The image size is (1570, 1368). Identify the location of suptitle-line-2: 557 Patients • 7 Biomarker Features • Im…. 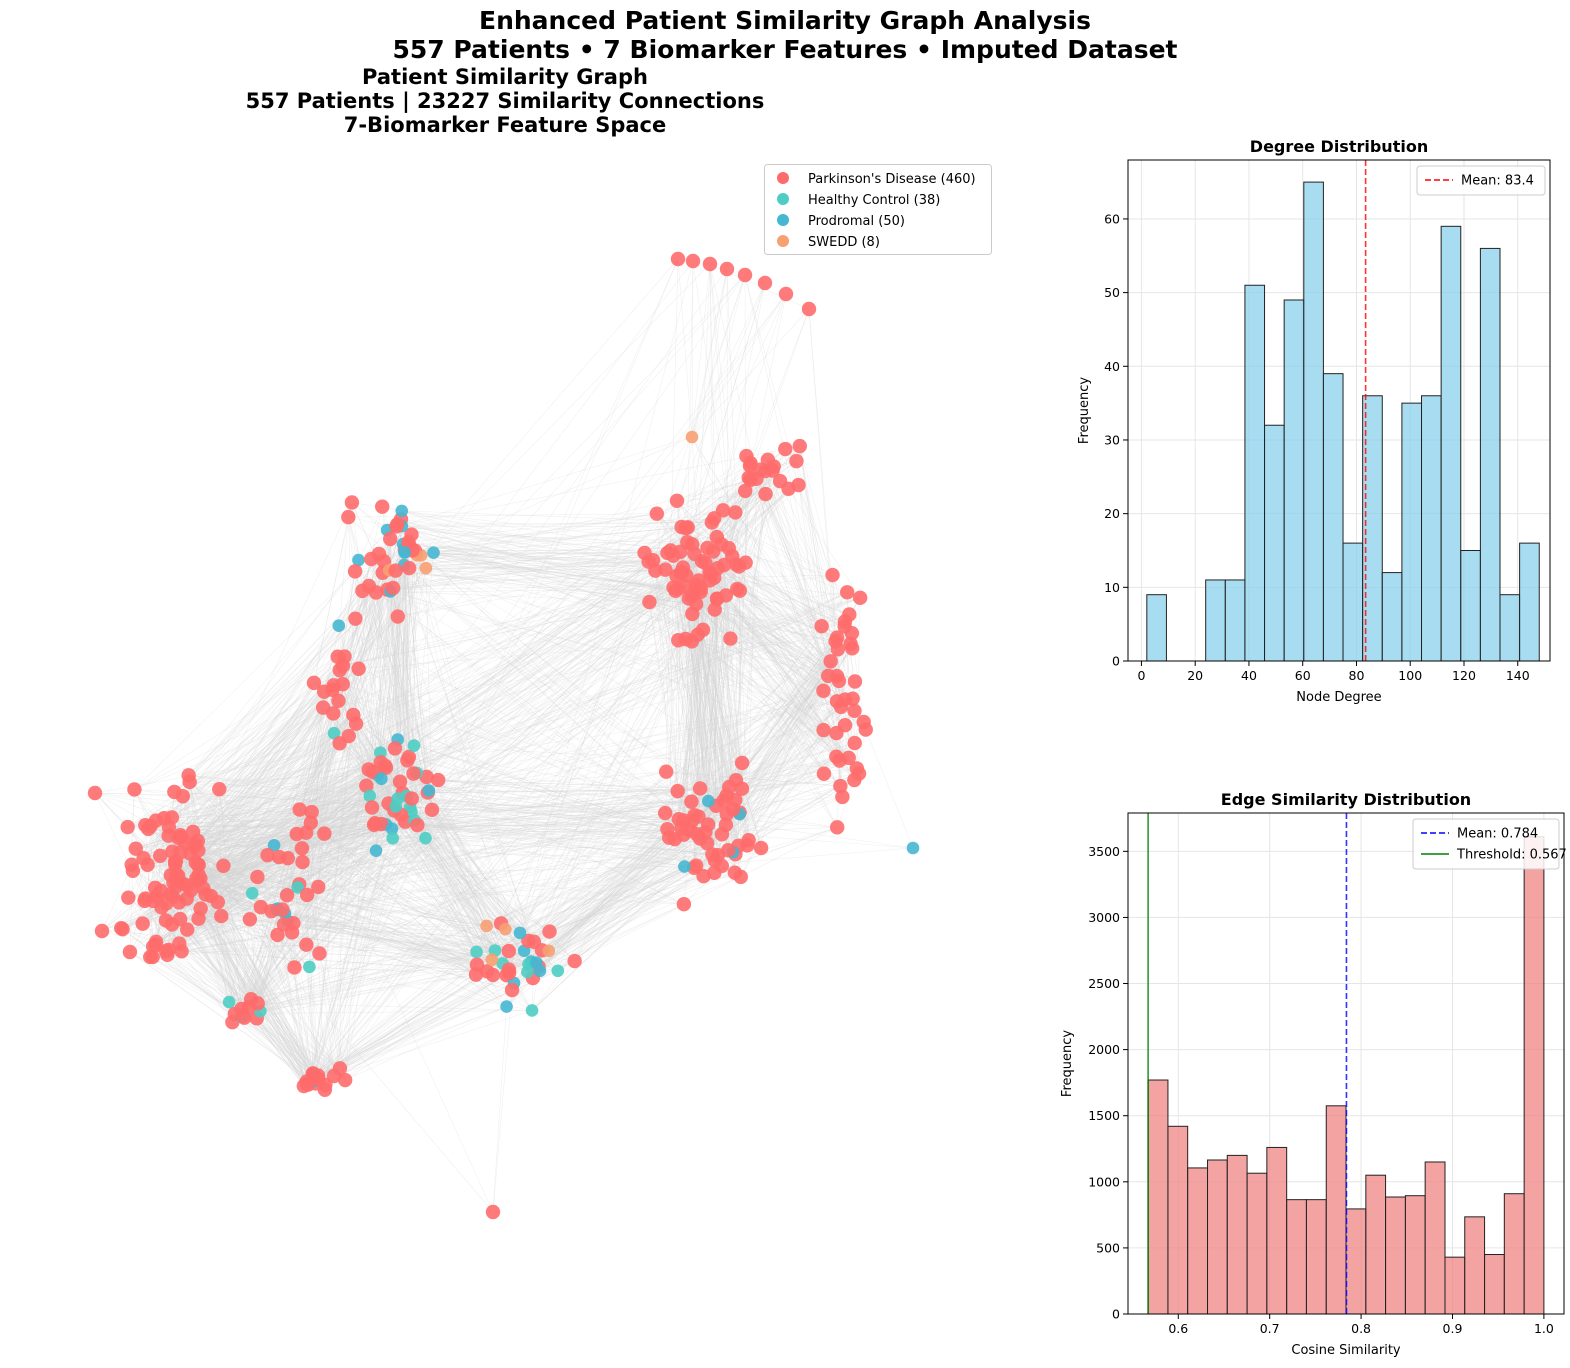
(785, 49).